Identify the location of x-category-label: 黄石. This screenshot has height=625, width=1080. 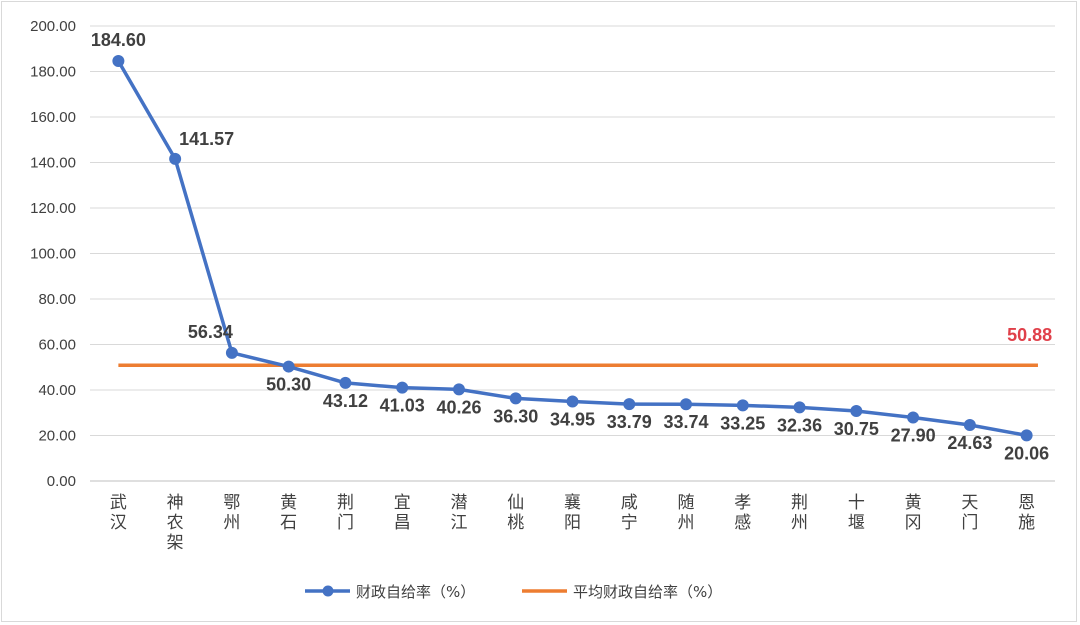
(288, 513).